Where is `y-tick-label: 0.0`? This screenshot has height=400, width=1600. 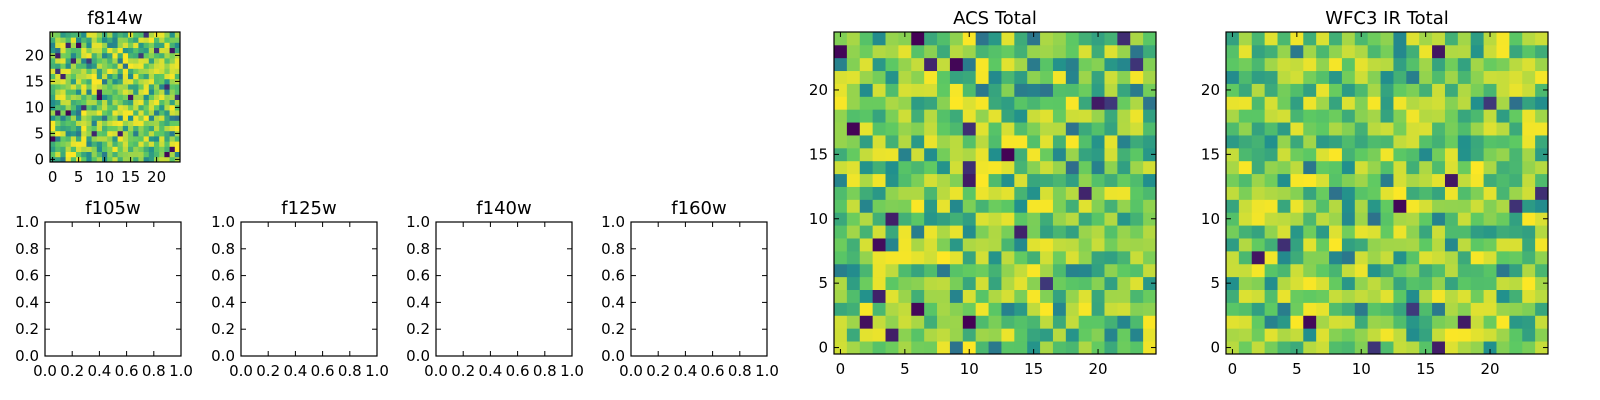 y-tick-label: 0.0 is located at coordinates (223, 356).